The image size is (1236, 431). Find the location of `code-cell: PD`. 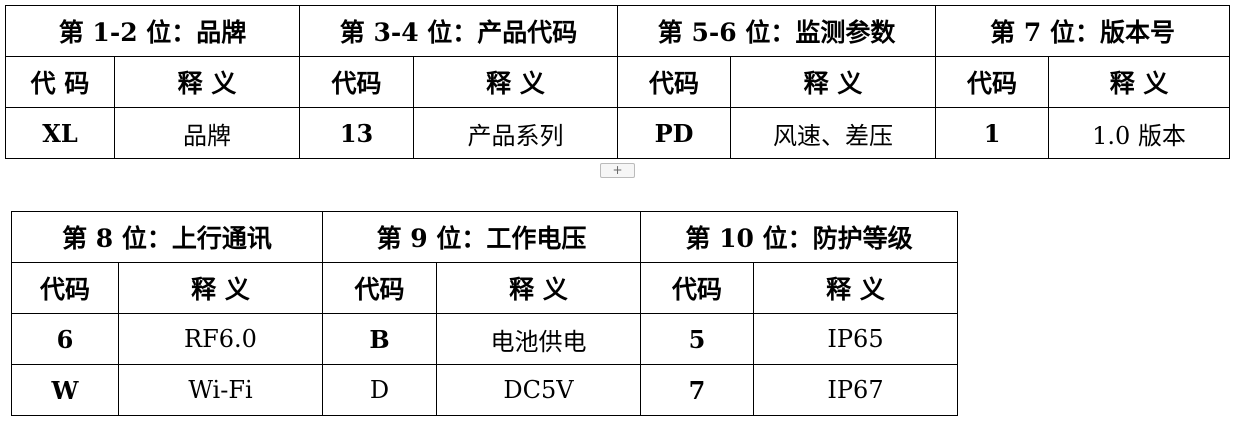

code-cell: PD is located at coordinates (674, 133).